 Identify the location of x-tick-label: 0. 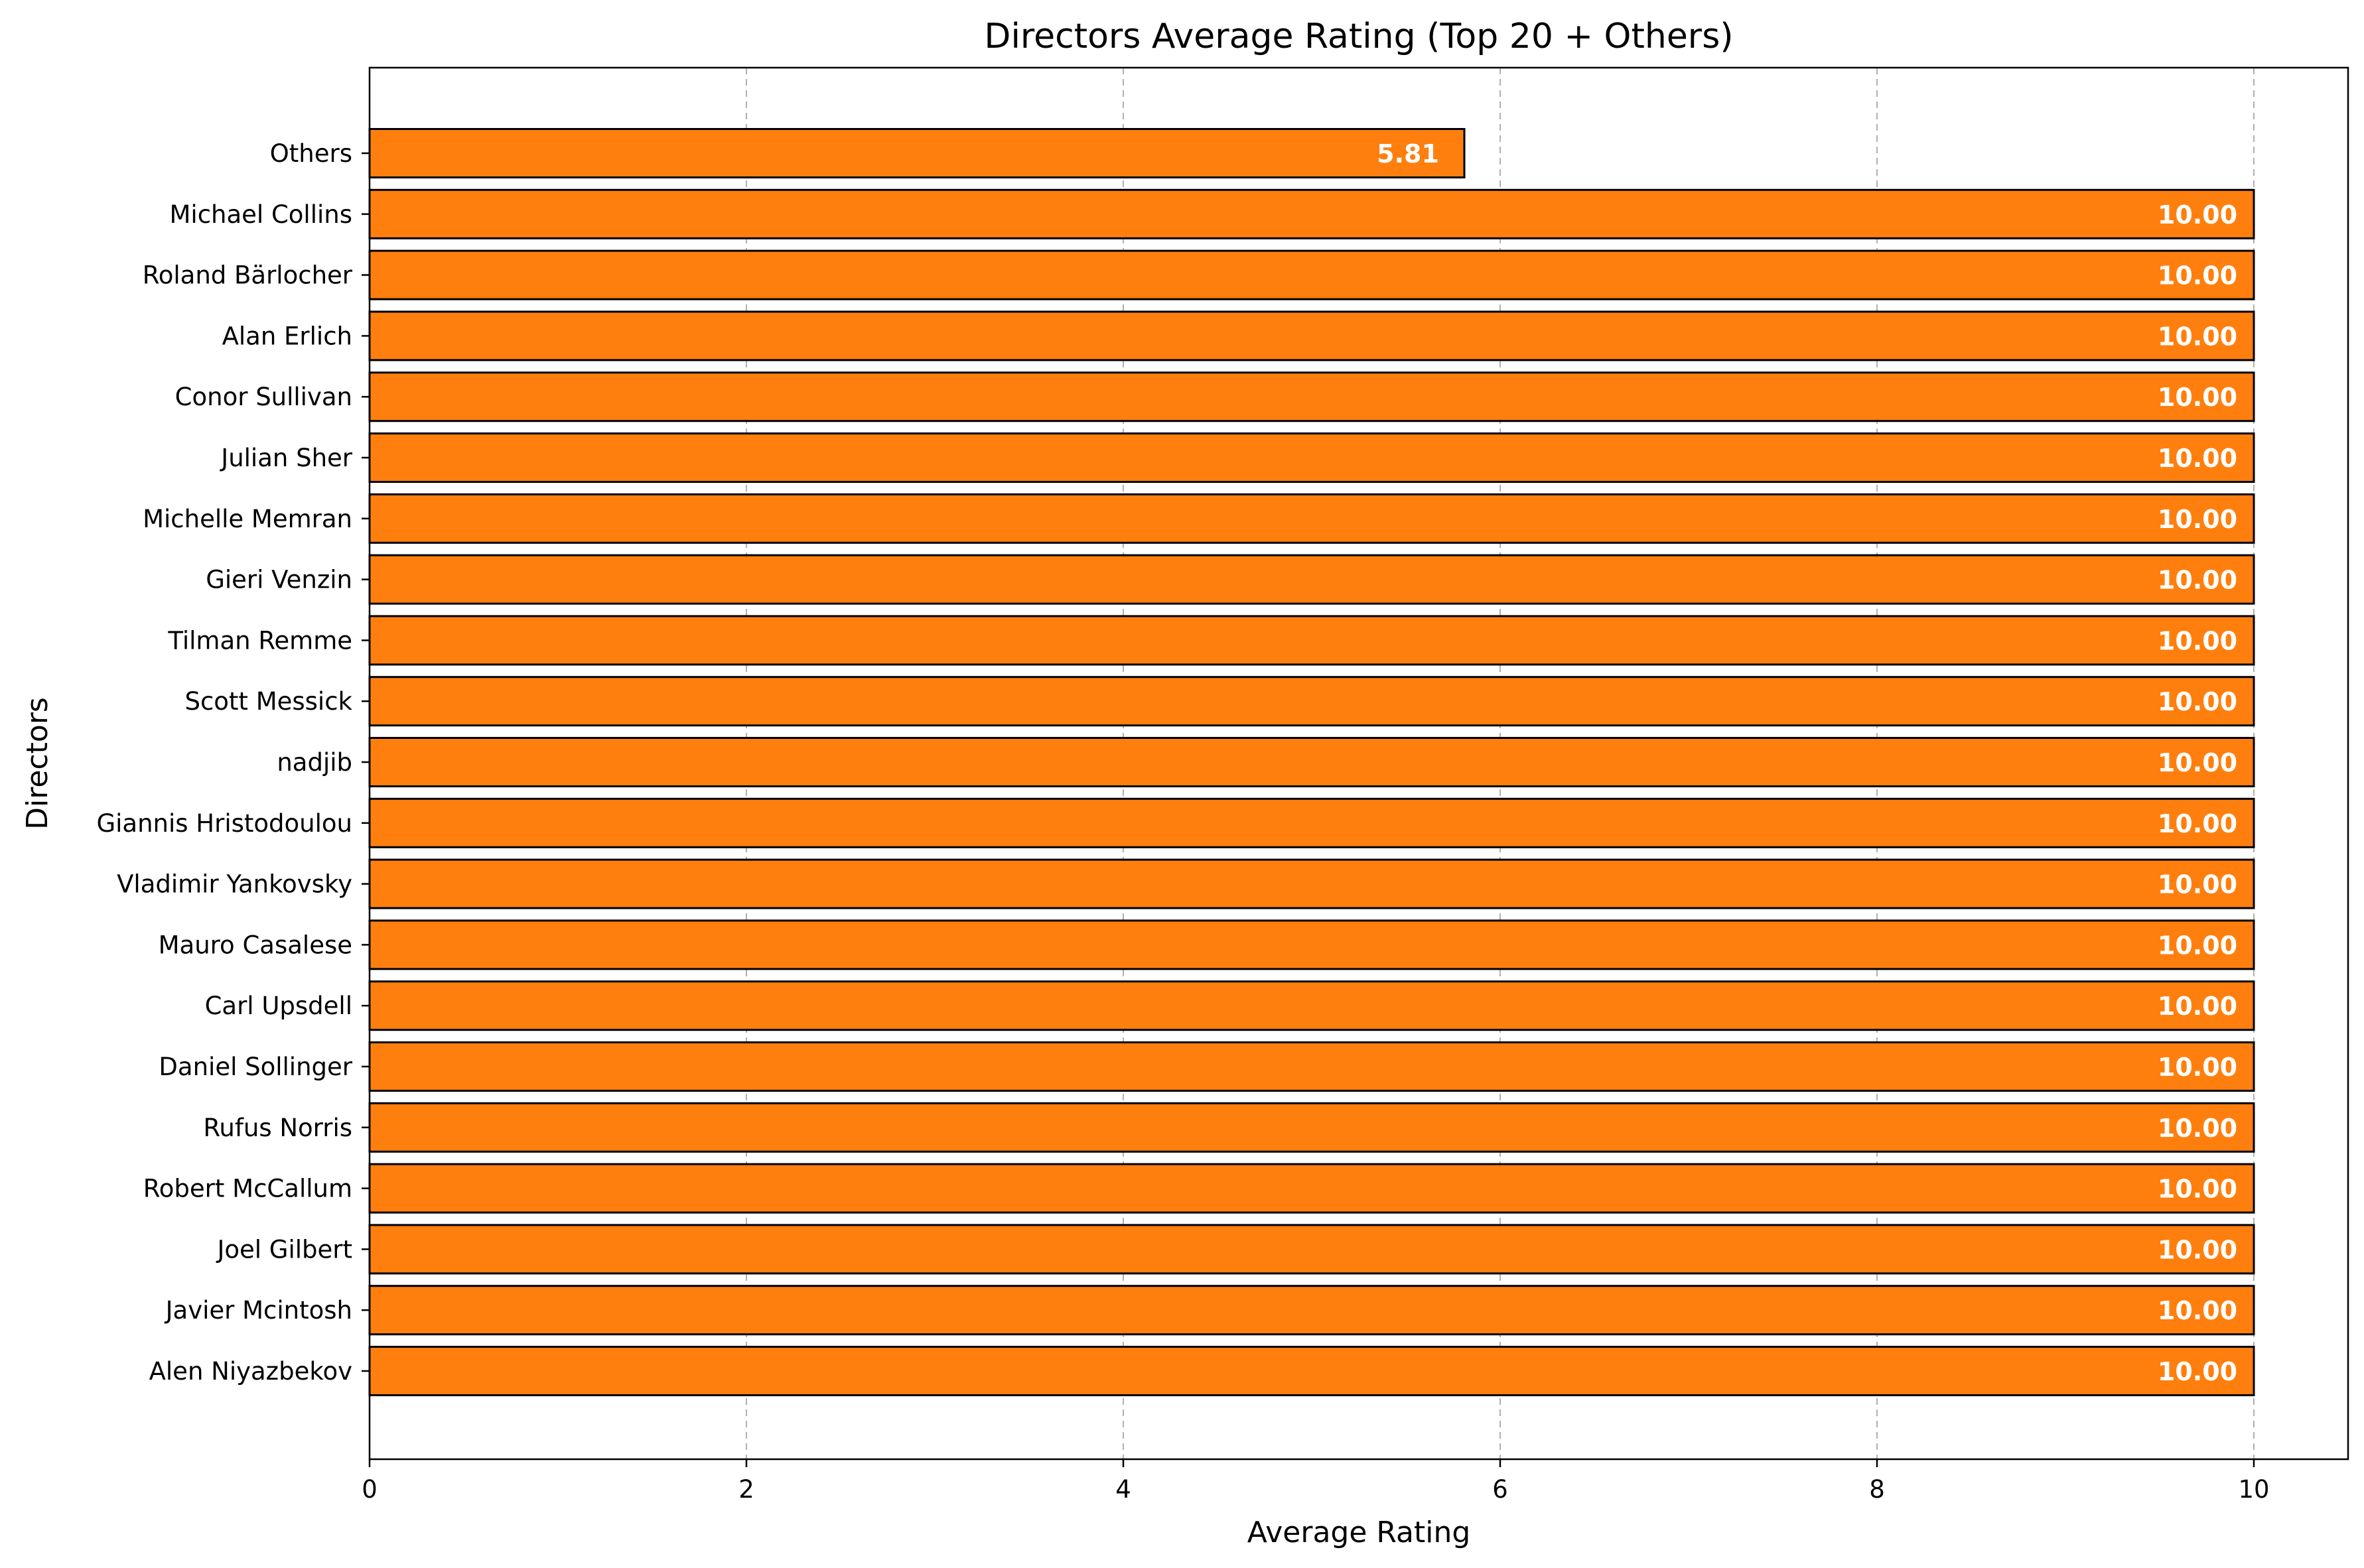
(370, 1489).